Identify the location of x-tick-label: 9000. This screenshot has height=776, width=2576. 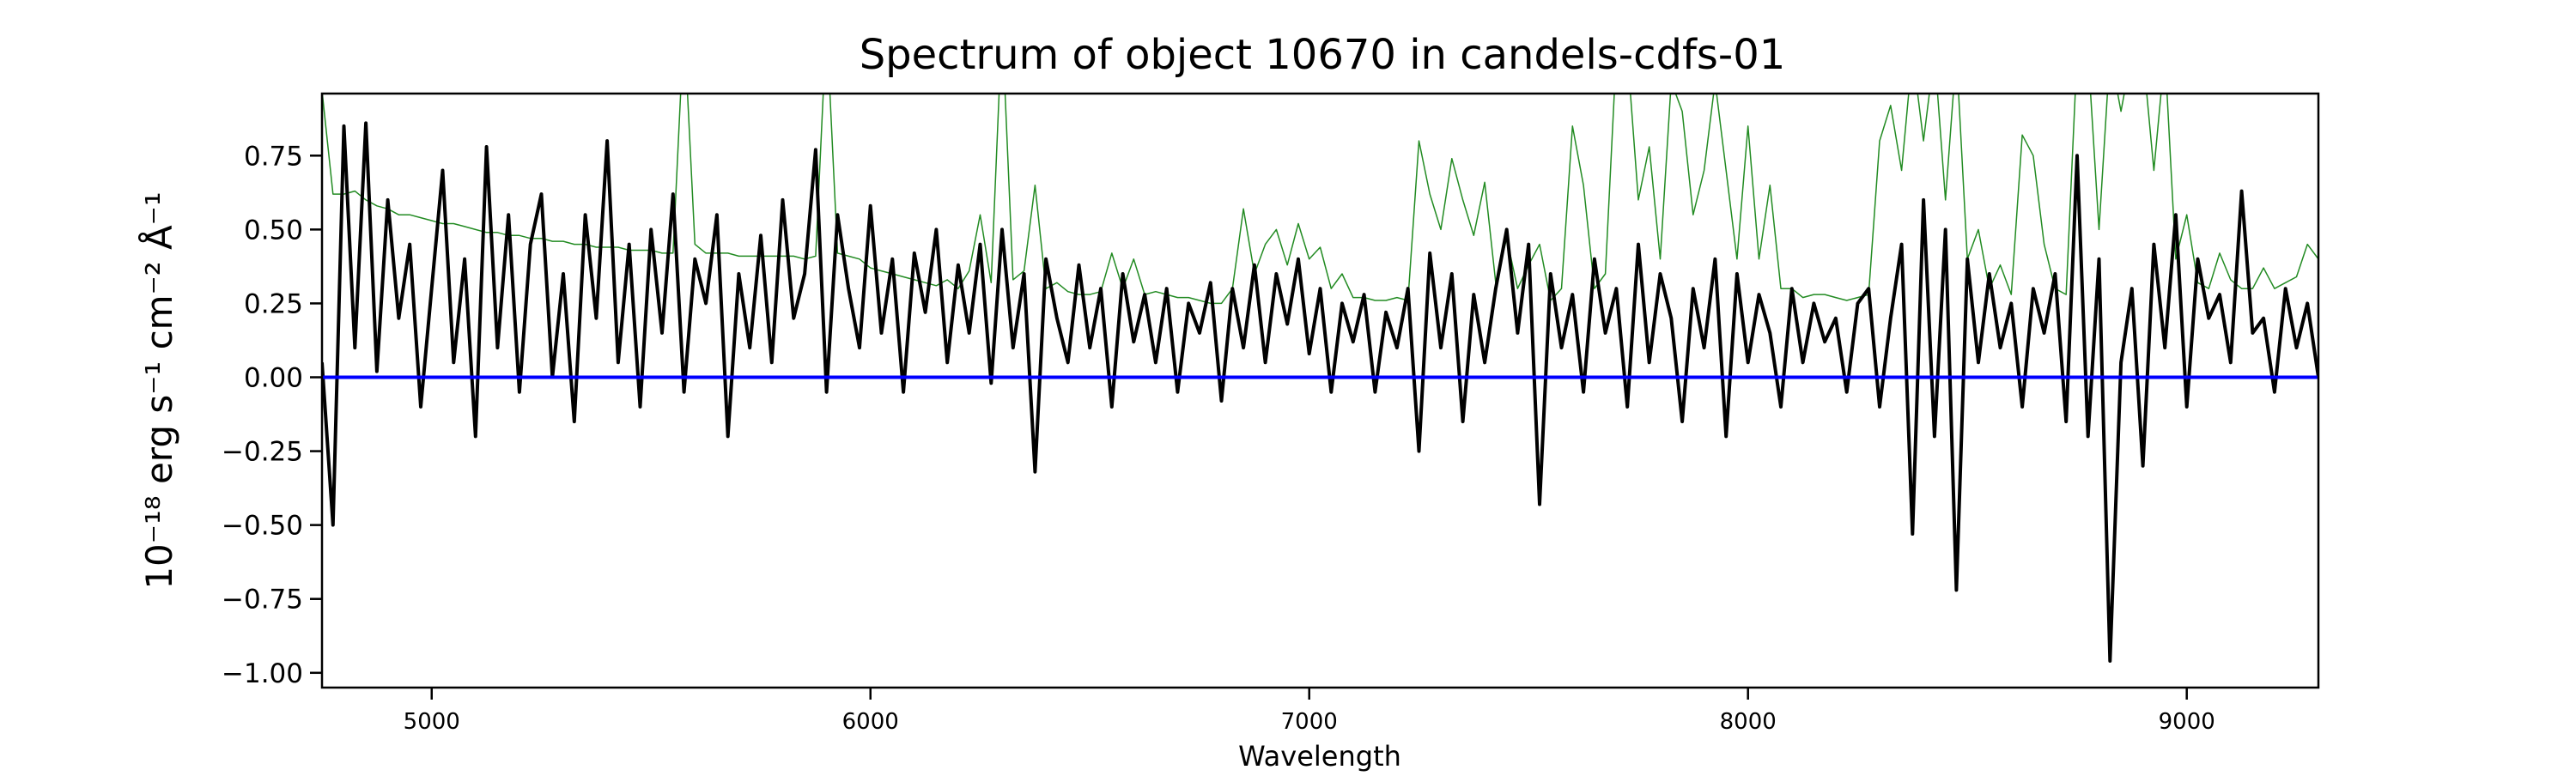
(2187, 722).